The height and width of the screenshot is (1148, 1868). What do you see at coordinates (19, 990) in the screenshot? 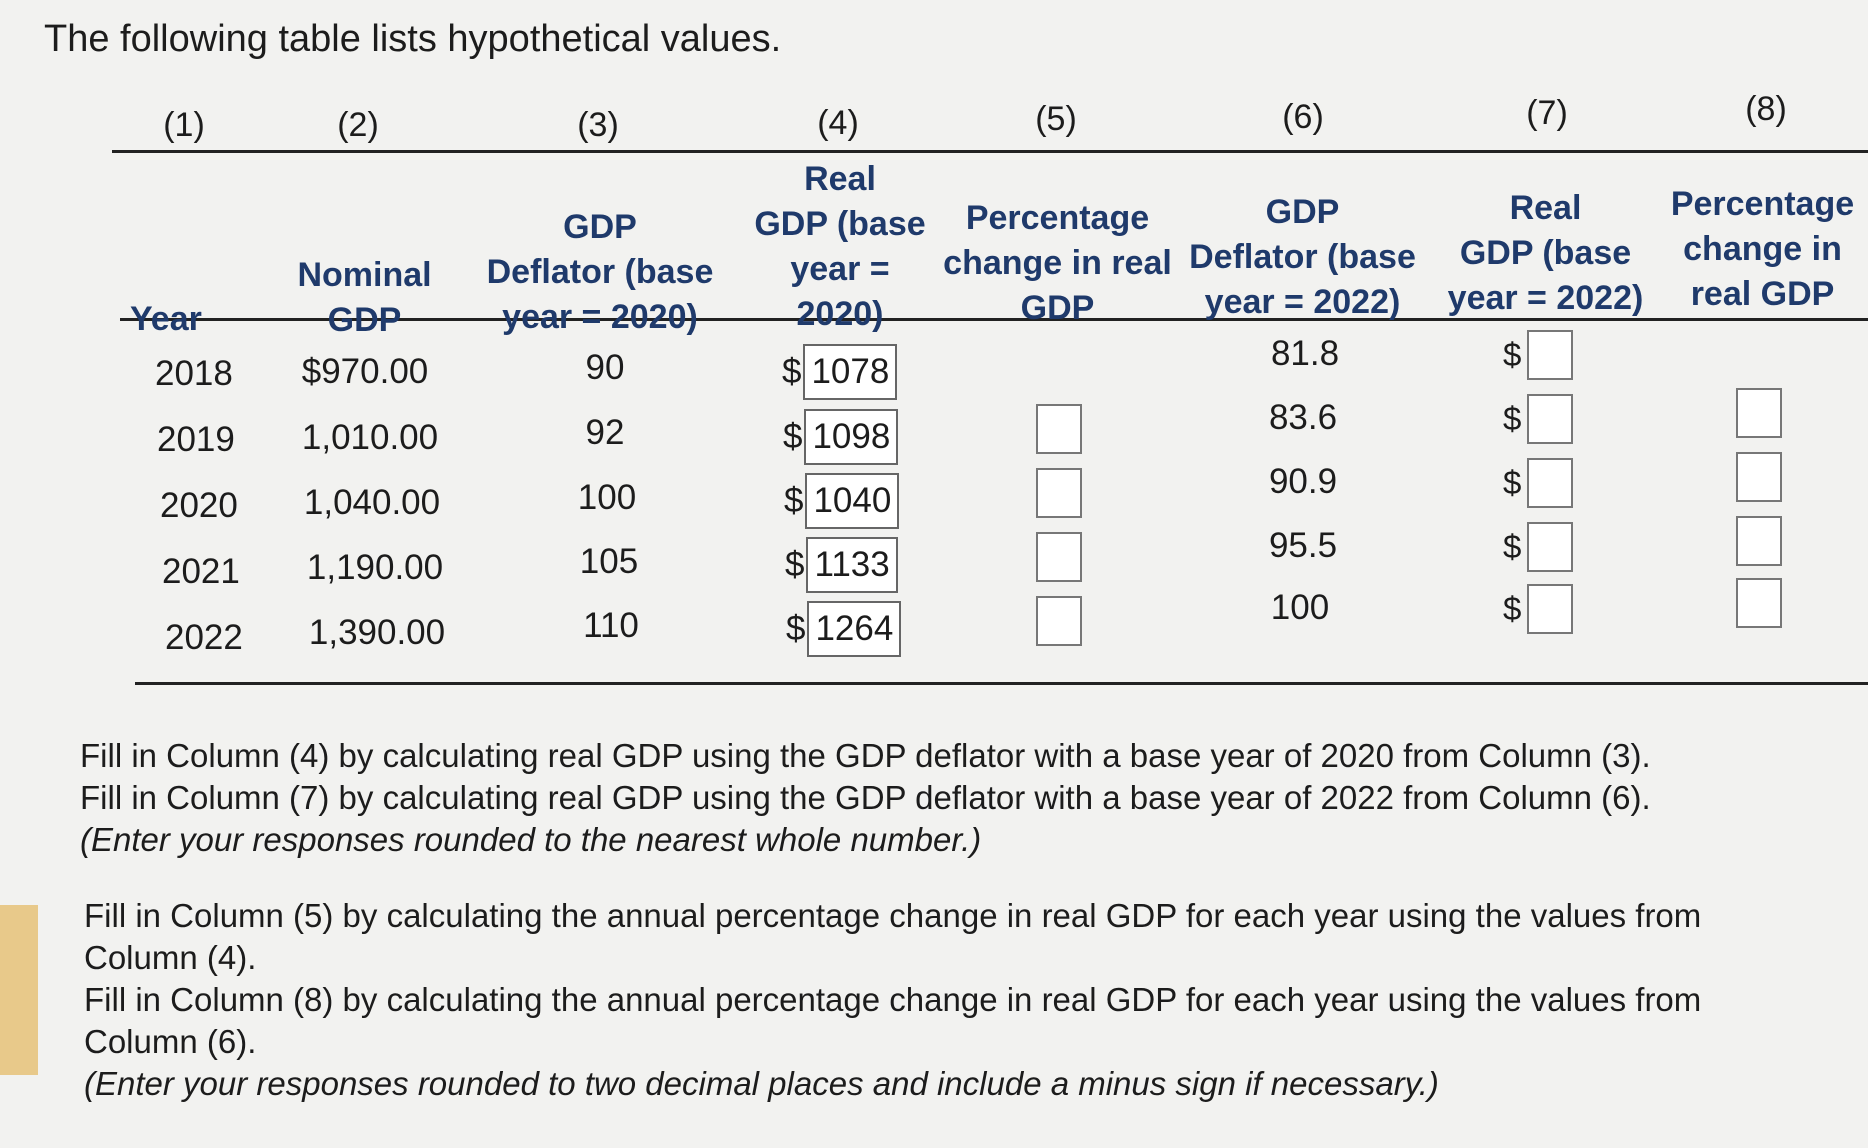
I see `page-edge-highlight` at bounding box center [19, 990].